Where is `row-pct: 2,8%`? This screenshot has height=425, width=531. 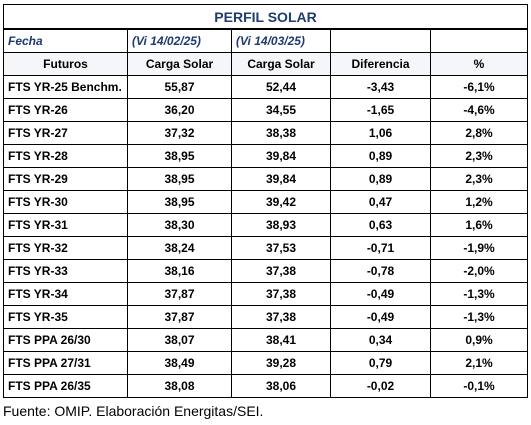 row-pct: 2,8% is located at coordinates (479, 133).